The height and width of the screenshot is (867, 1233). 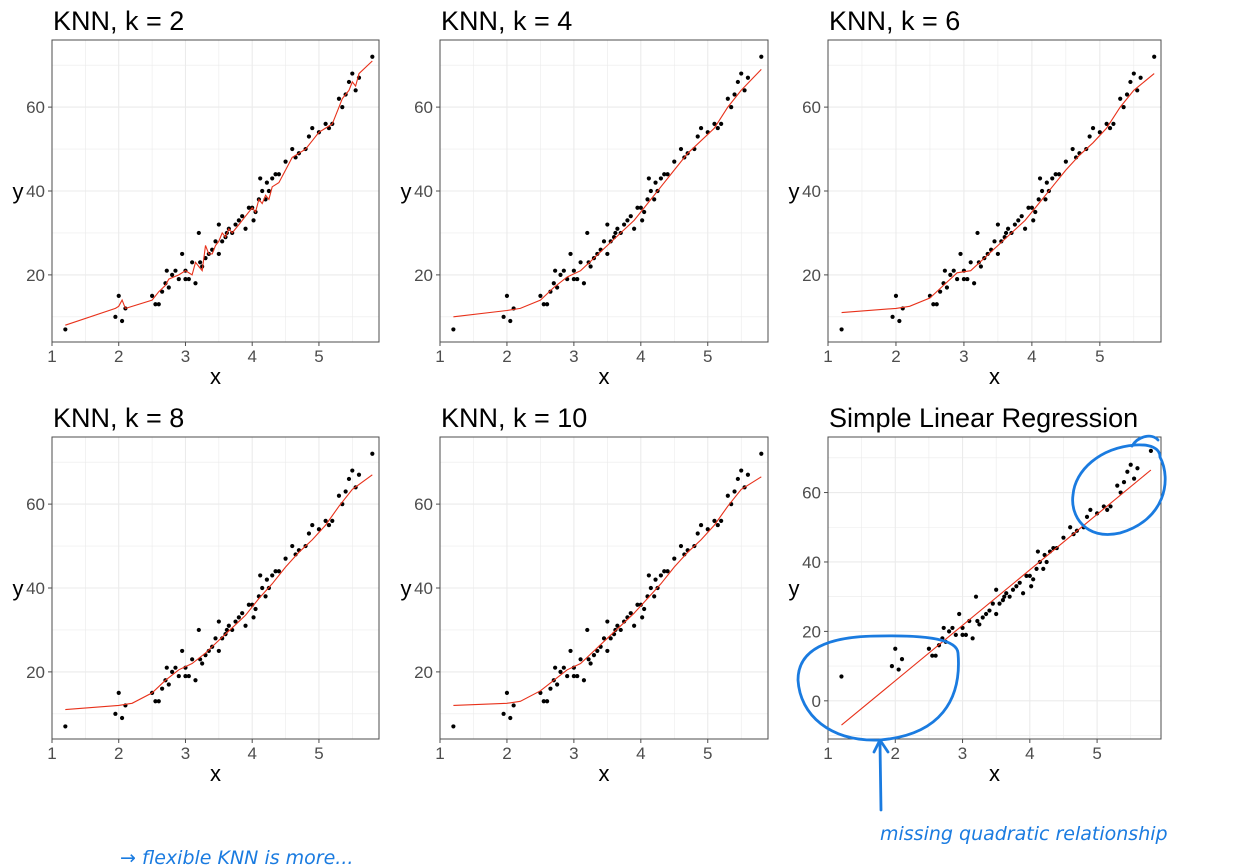 I want to click on y-axis-label: y, so click(x=18, y=588).